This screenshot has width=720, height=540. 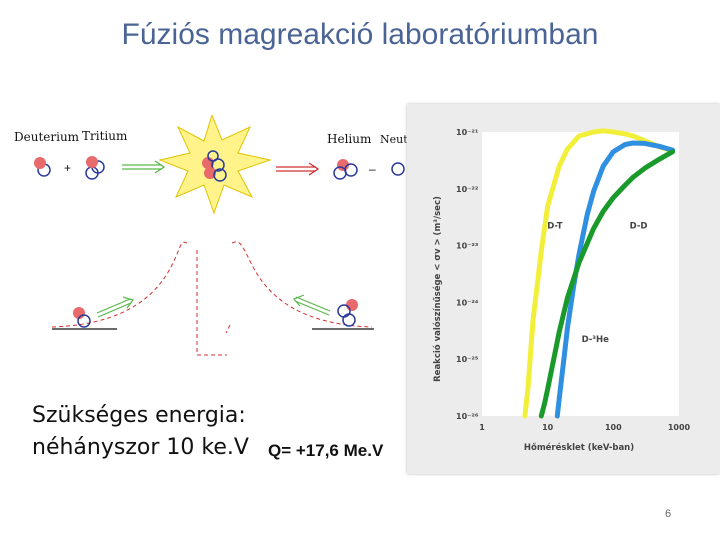 I want to click on series-line-dt, so click(x=599, y=273).